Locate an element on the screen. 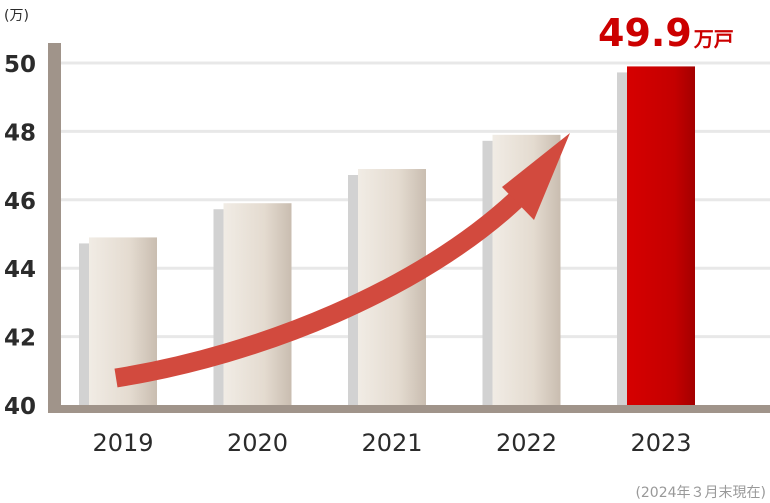 Image resolution: width=770 pixels, height=503 pixels. y-tick-label: 46 is located at coordinates (20, 202).